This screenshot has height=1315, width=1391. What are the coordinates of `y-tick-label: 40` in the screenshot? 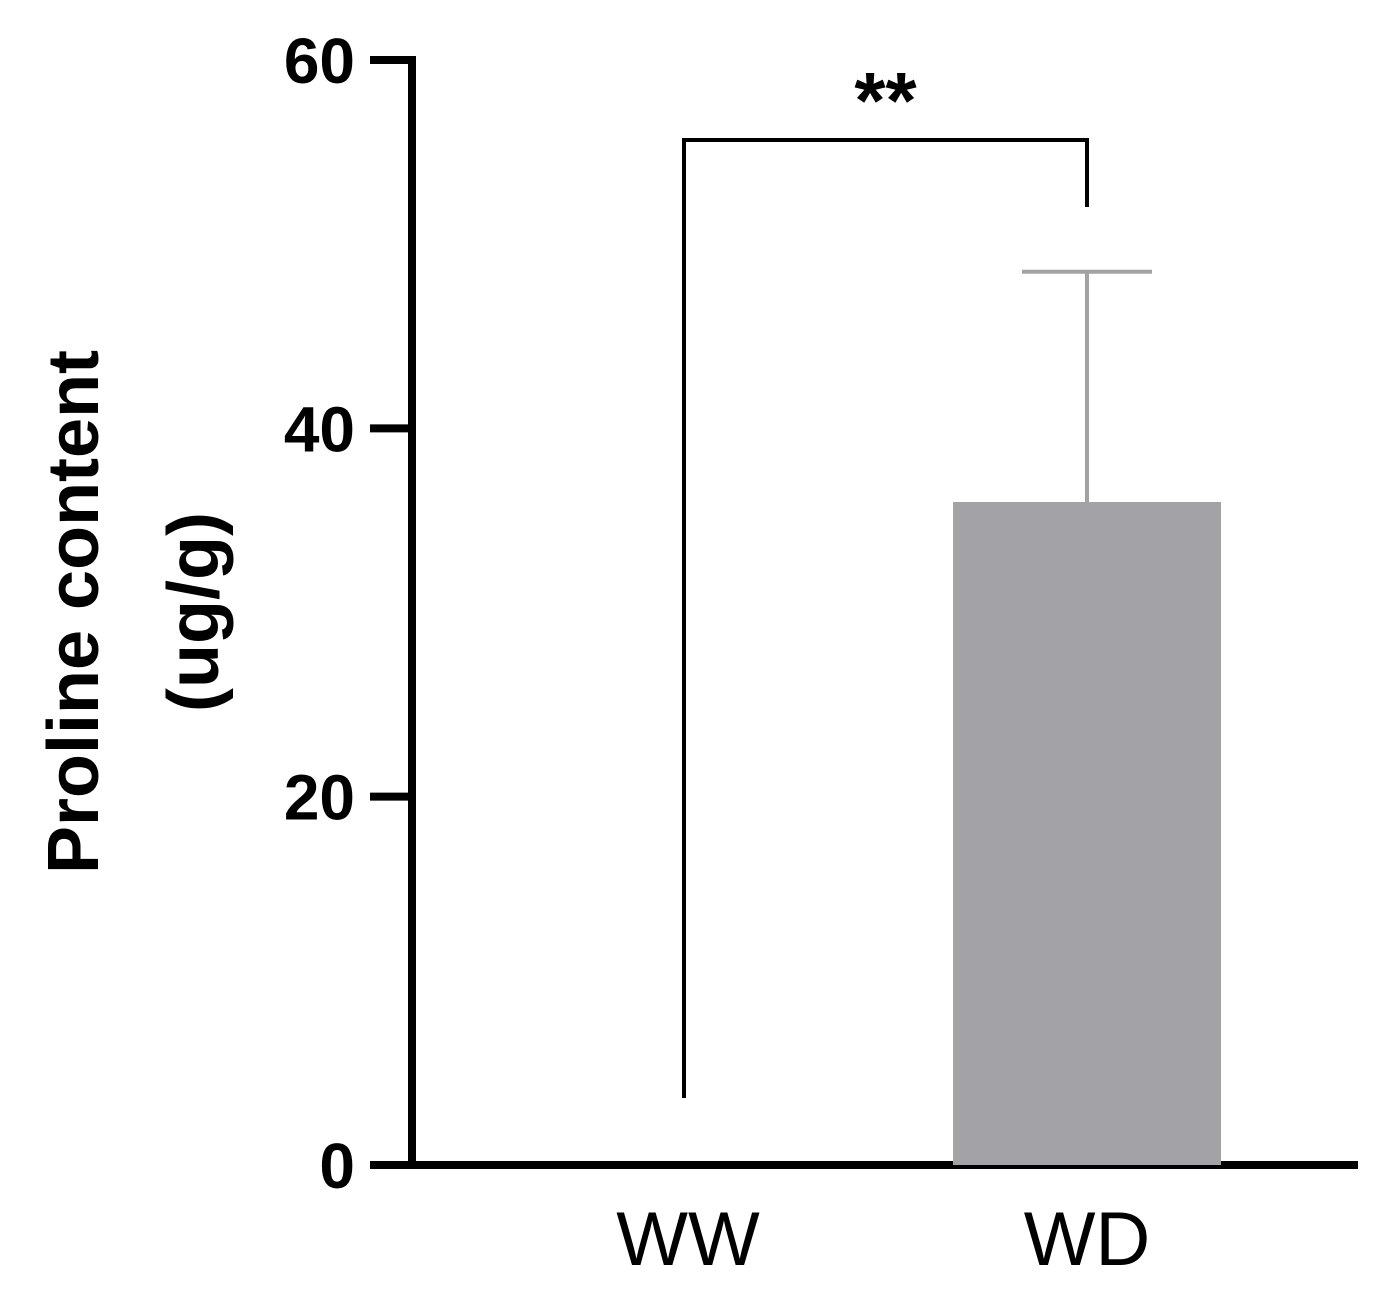 It's located at (319, 429).